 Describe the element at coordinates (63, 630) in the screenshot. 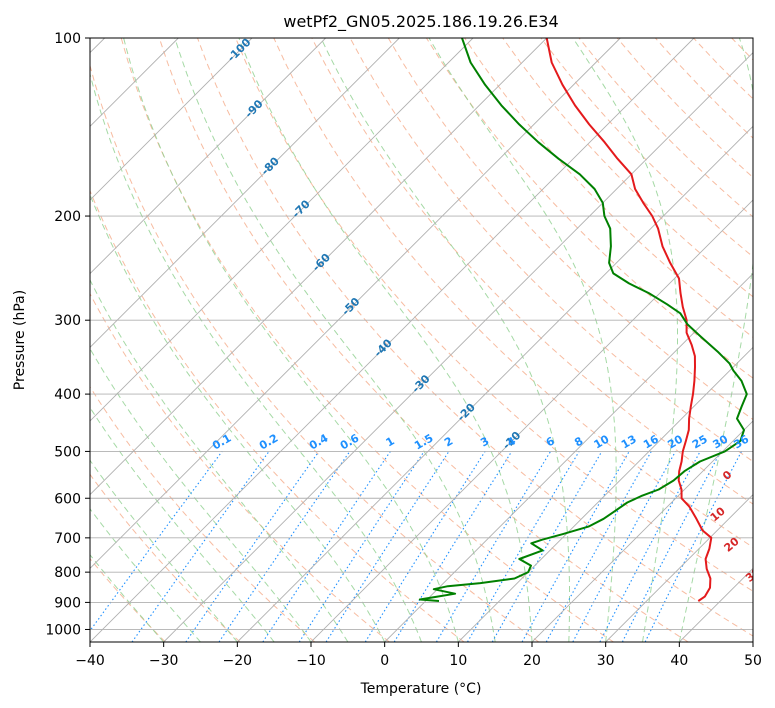

I see `y-tick-label: 1000` at that location.